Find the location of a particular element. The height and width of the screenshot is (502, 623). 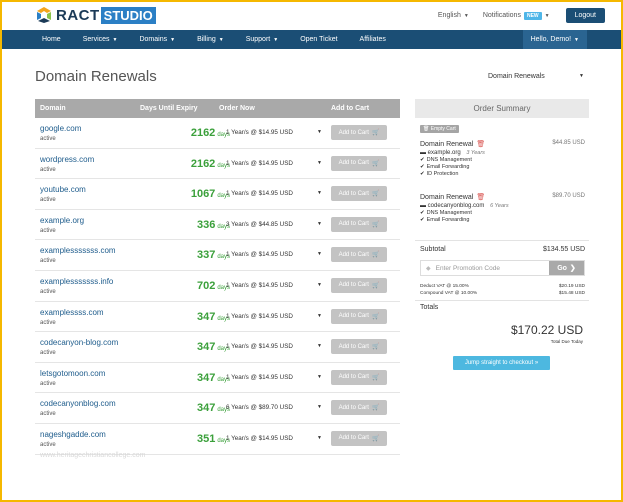

nav-item-billing: Billing ▼ is located at coordinates (210, 39).